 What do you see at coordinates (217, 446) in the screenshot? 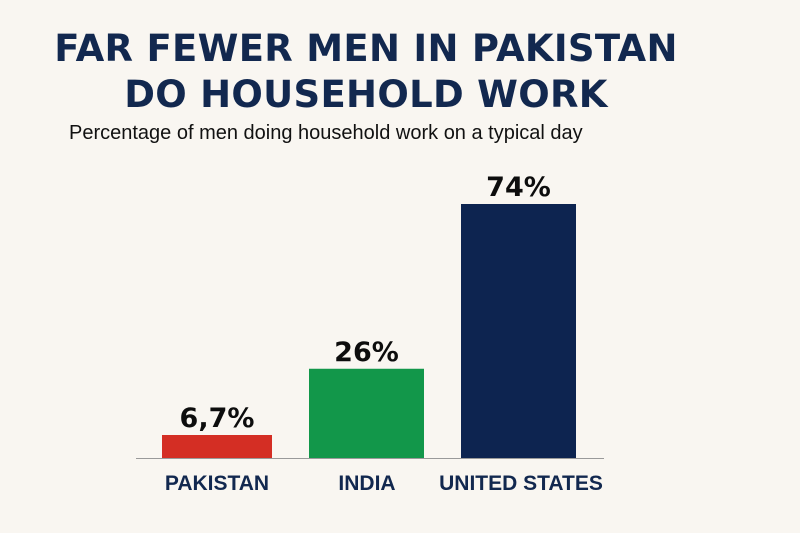
I see `bar-pakistan` at bounding box center [217, 446].